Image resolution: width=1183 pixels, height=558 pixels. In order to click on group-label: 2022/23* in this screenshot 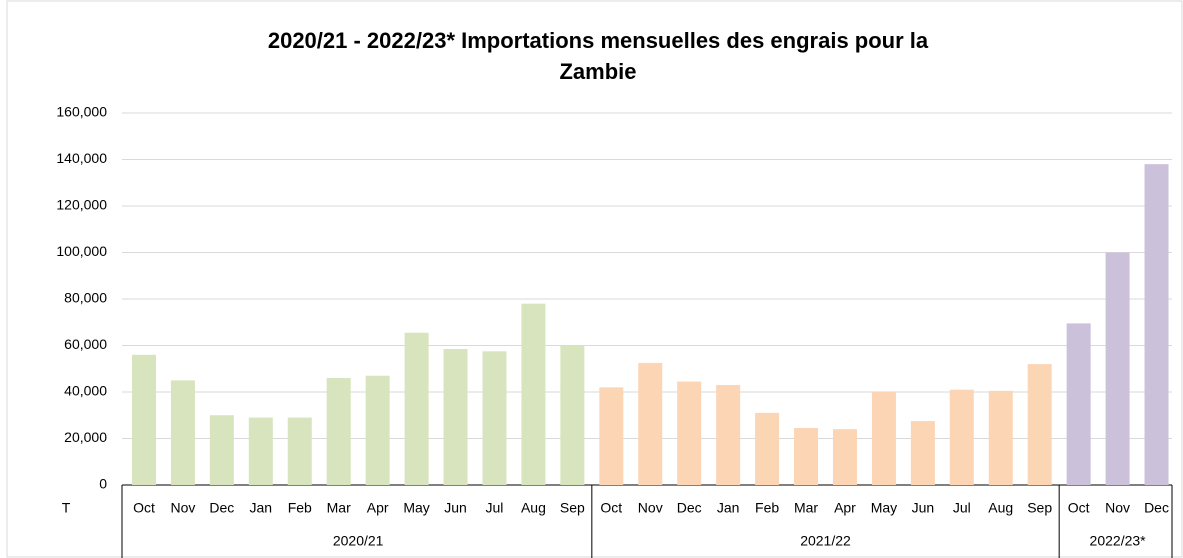, I will do `click(1118, 541)`.